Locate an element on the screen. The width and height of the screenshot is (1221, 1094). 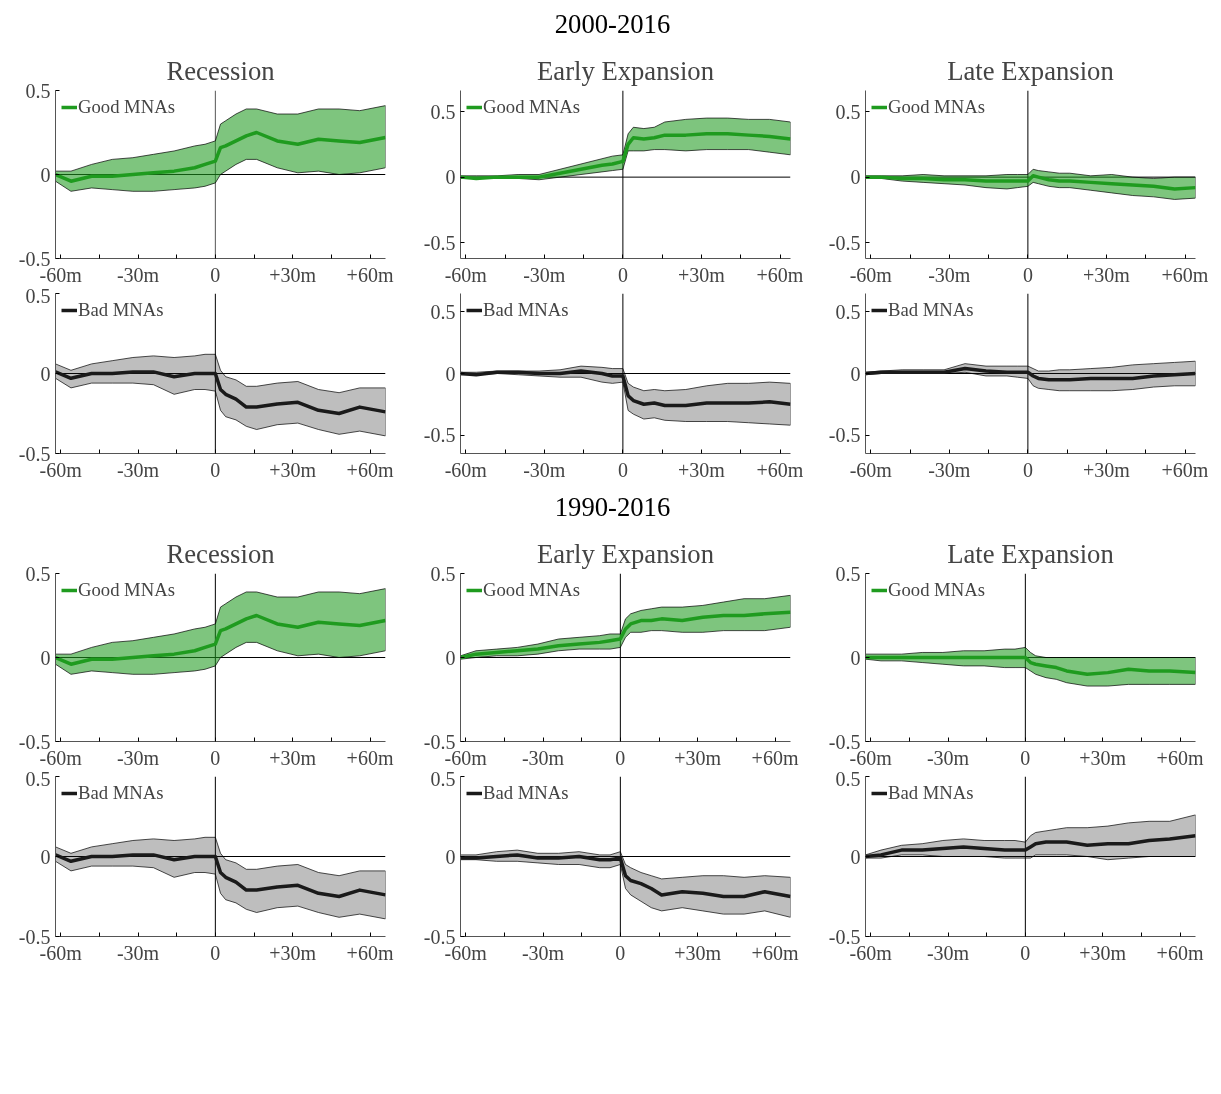
text: 2000-2016 is located at coordinates (612, 24).